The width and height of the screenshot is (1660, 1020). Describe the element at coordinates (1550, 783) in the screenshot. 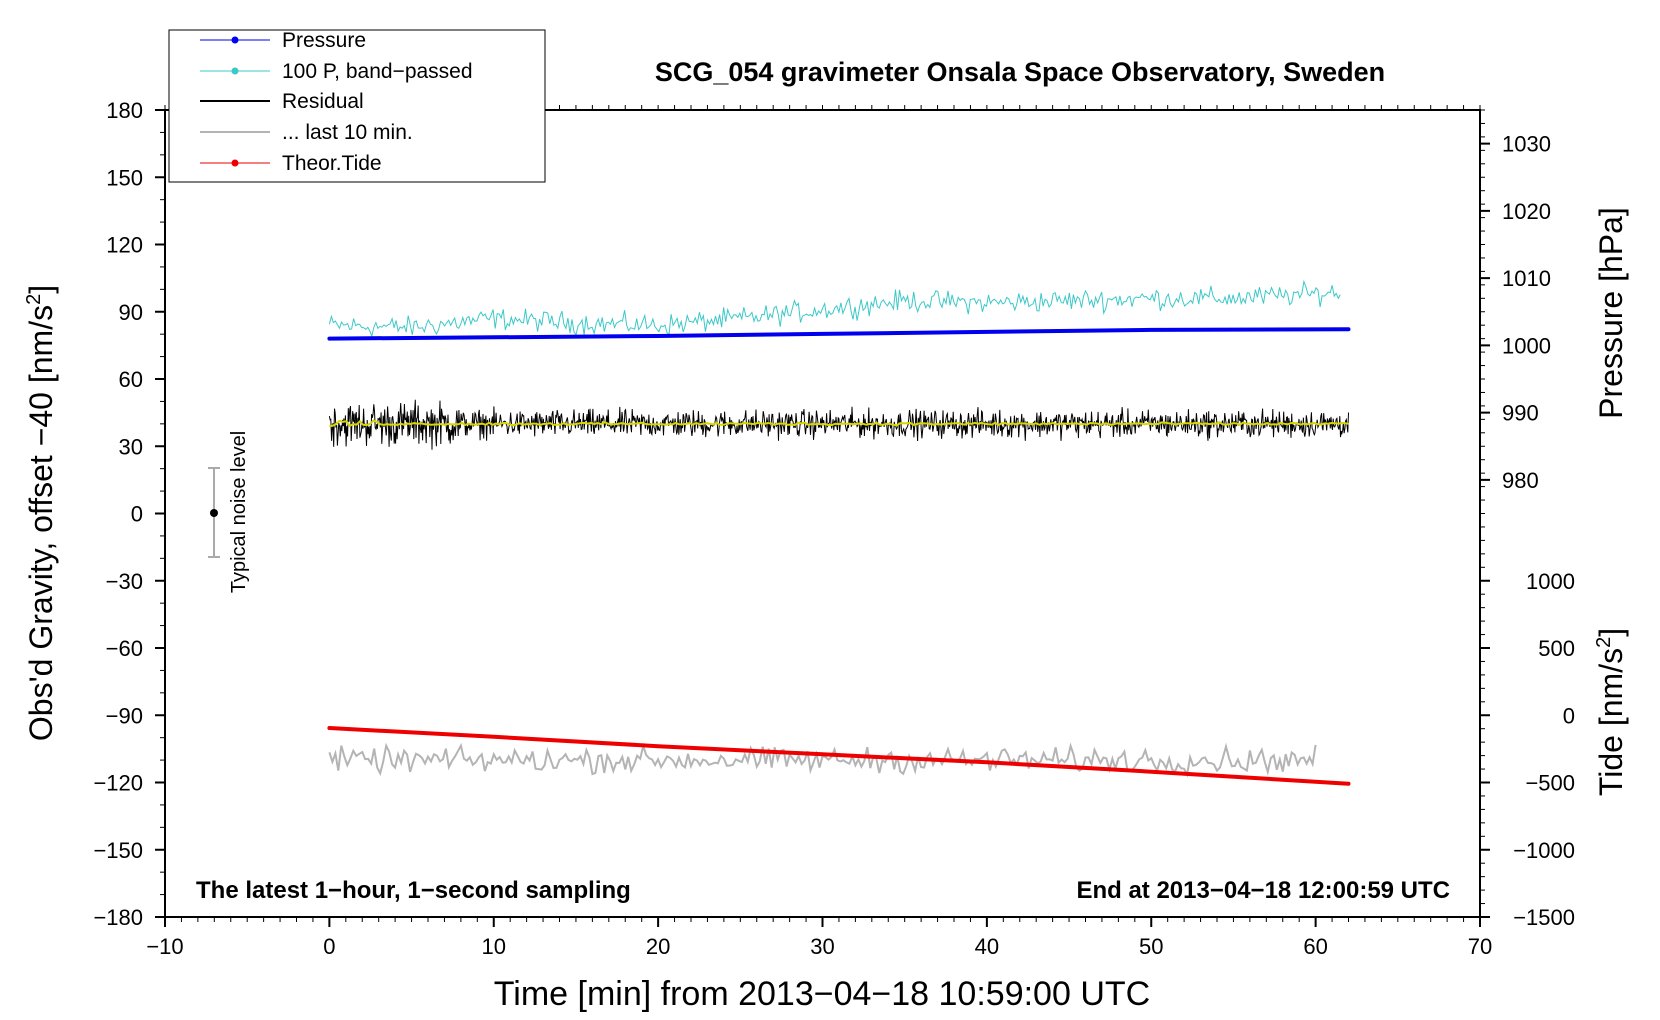

I see `tide-tick-label: −500` at that location.